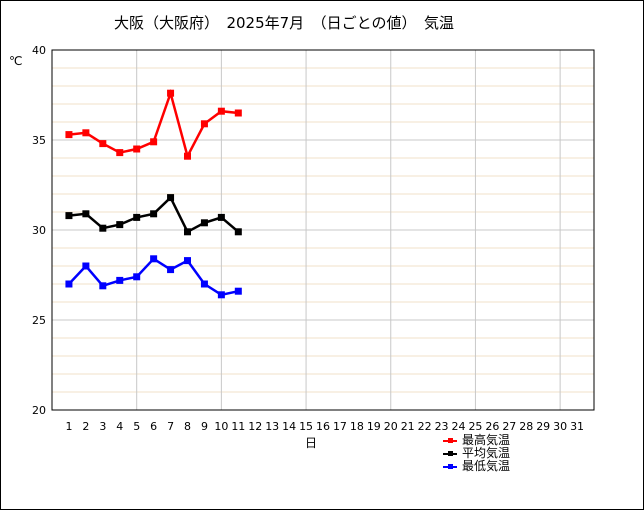 This screenshot has width=644, height=510. What do you see at coordinates (486, 440) in the screenshot?
I see `legend-label-max: 最高気温` at bounding box center [486, 440].